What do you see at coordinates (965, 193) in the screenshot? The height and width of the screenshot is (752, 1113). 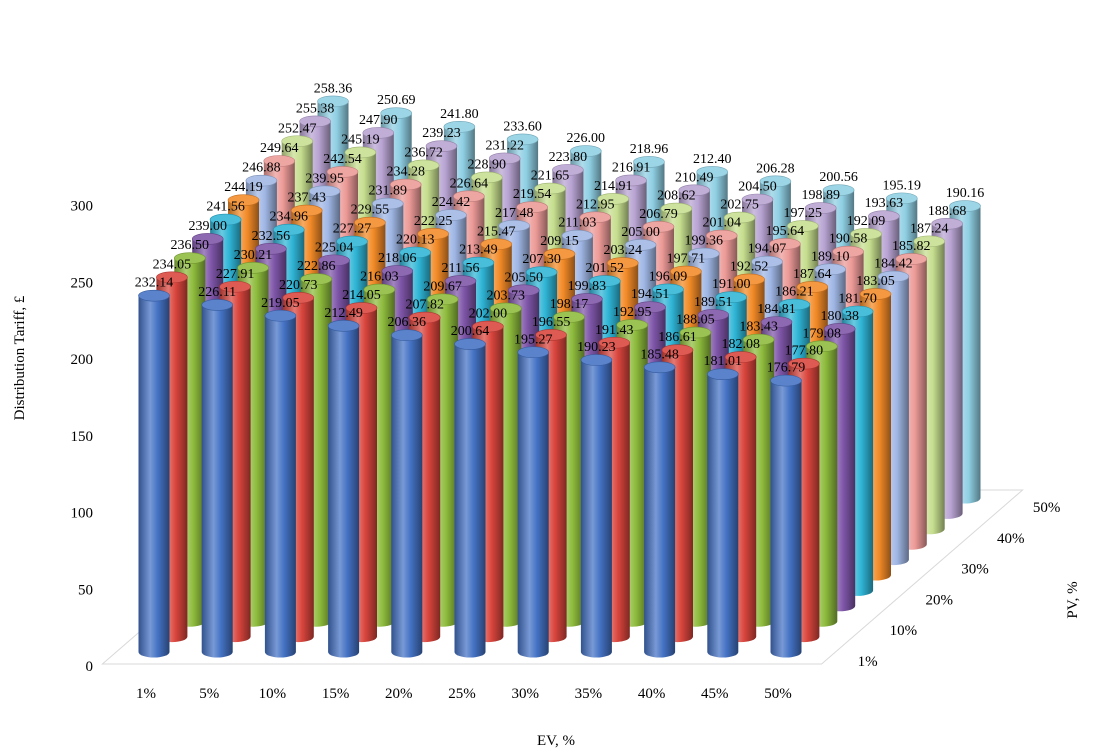 I see `data-label: 190.16` at bounding box center [965, 193].